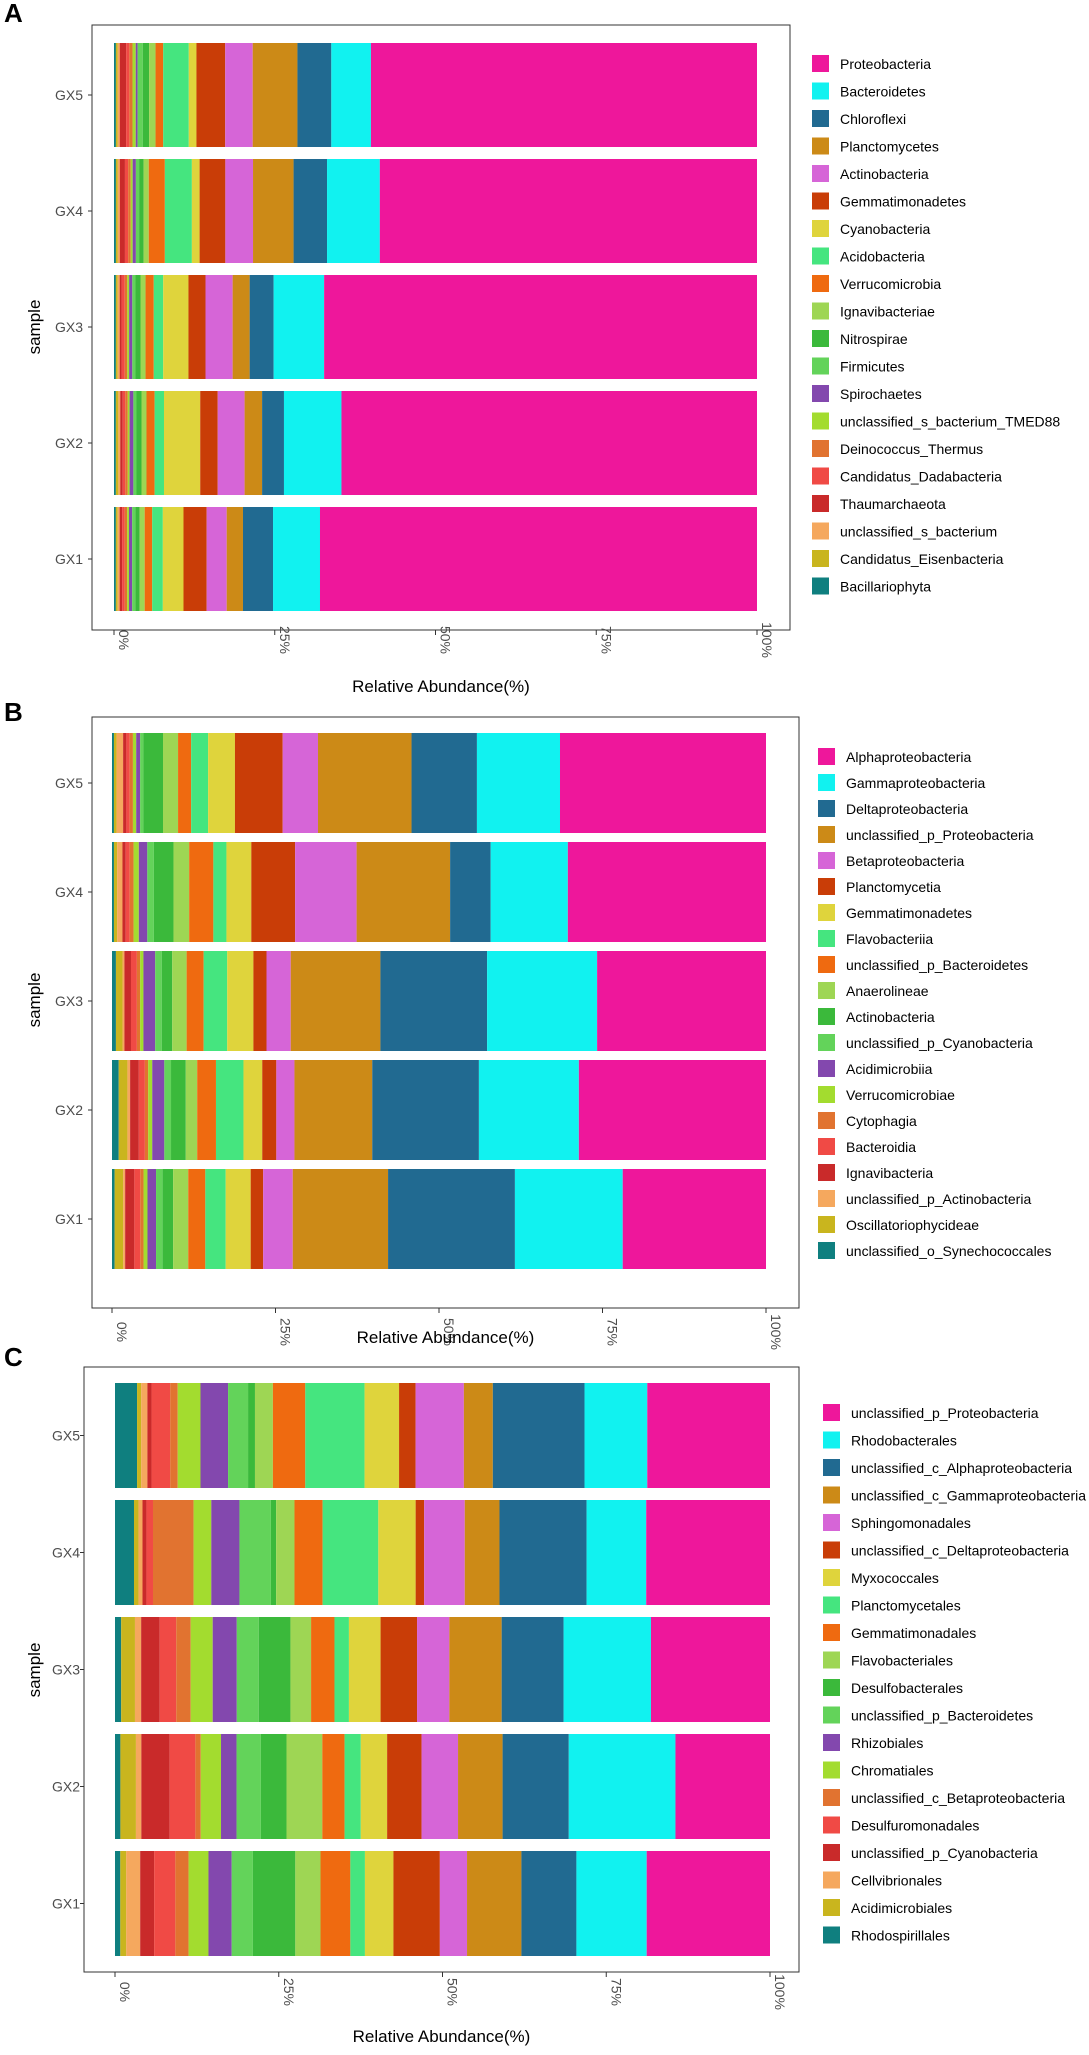  What do you see at coordinates (831, 1935) in the screenshot?
I see `legend-swatch-c-rhodospirillales` at bounding box center [831, 1935].